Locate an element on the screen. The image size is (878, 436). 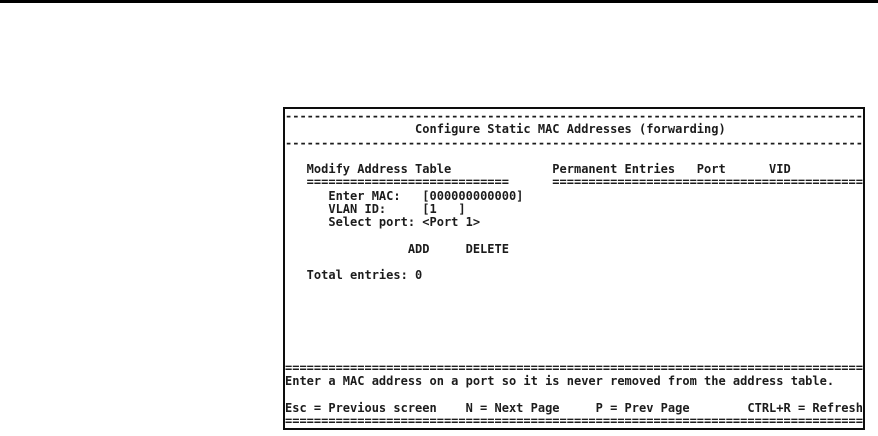
key-hint-prev-page: P = Prev Page is located at coordinates (642, 407).